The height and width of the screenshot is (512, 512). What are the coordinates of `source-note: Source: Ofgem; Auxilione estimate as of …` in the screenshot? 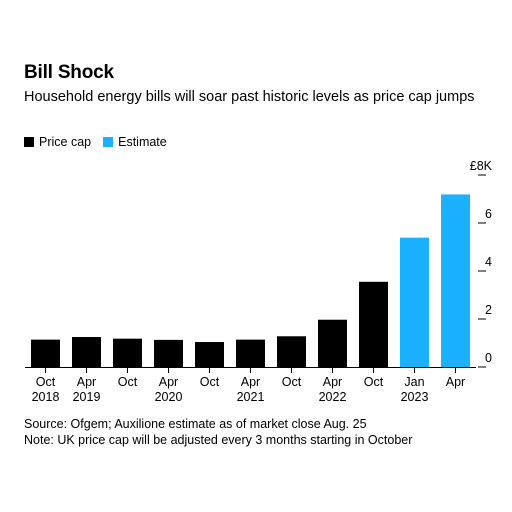 It's located at (195, 424).